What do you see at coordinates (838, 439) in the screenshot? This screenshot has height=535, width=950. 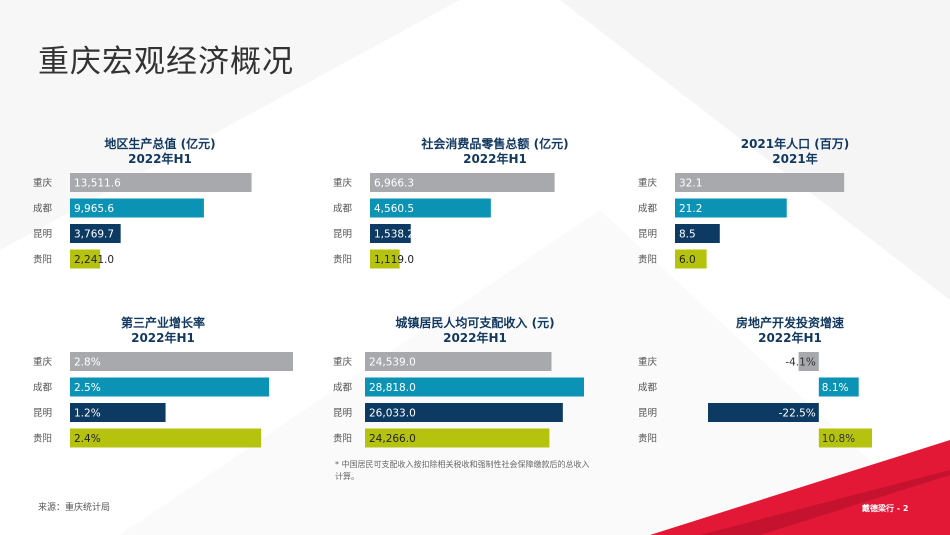 I see `data-label: 10.8%` at bounding box center [838, 439].